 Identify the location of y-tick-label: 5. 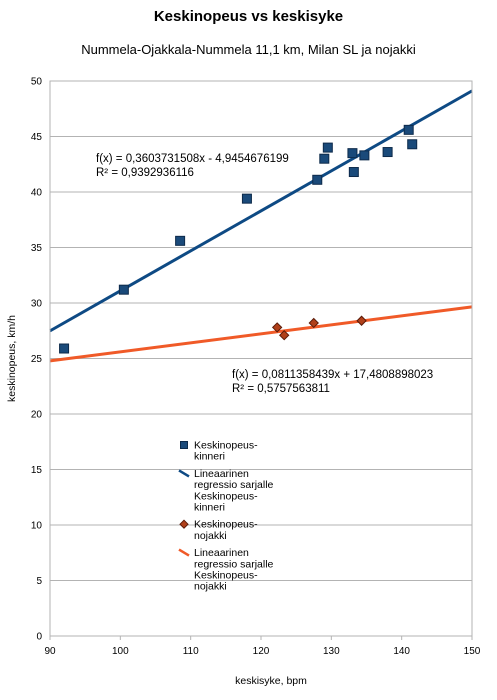
(39, 581).